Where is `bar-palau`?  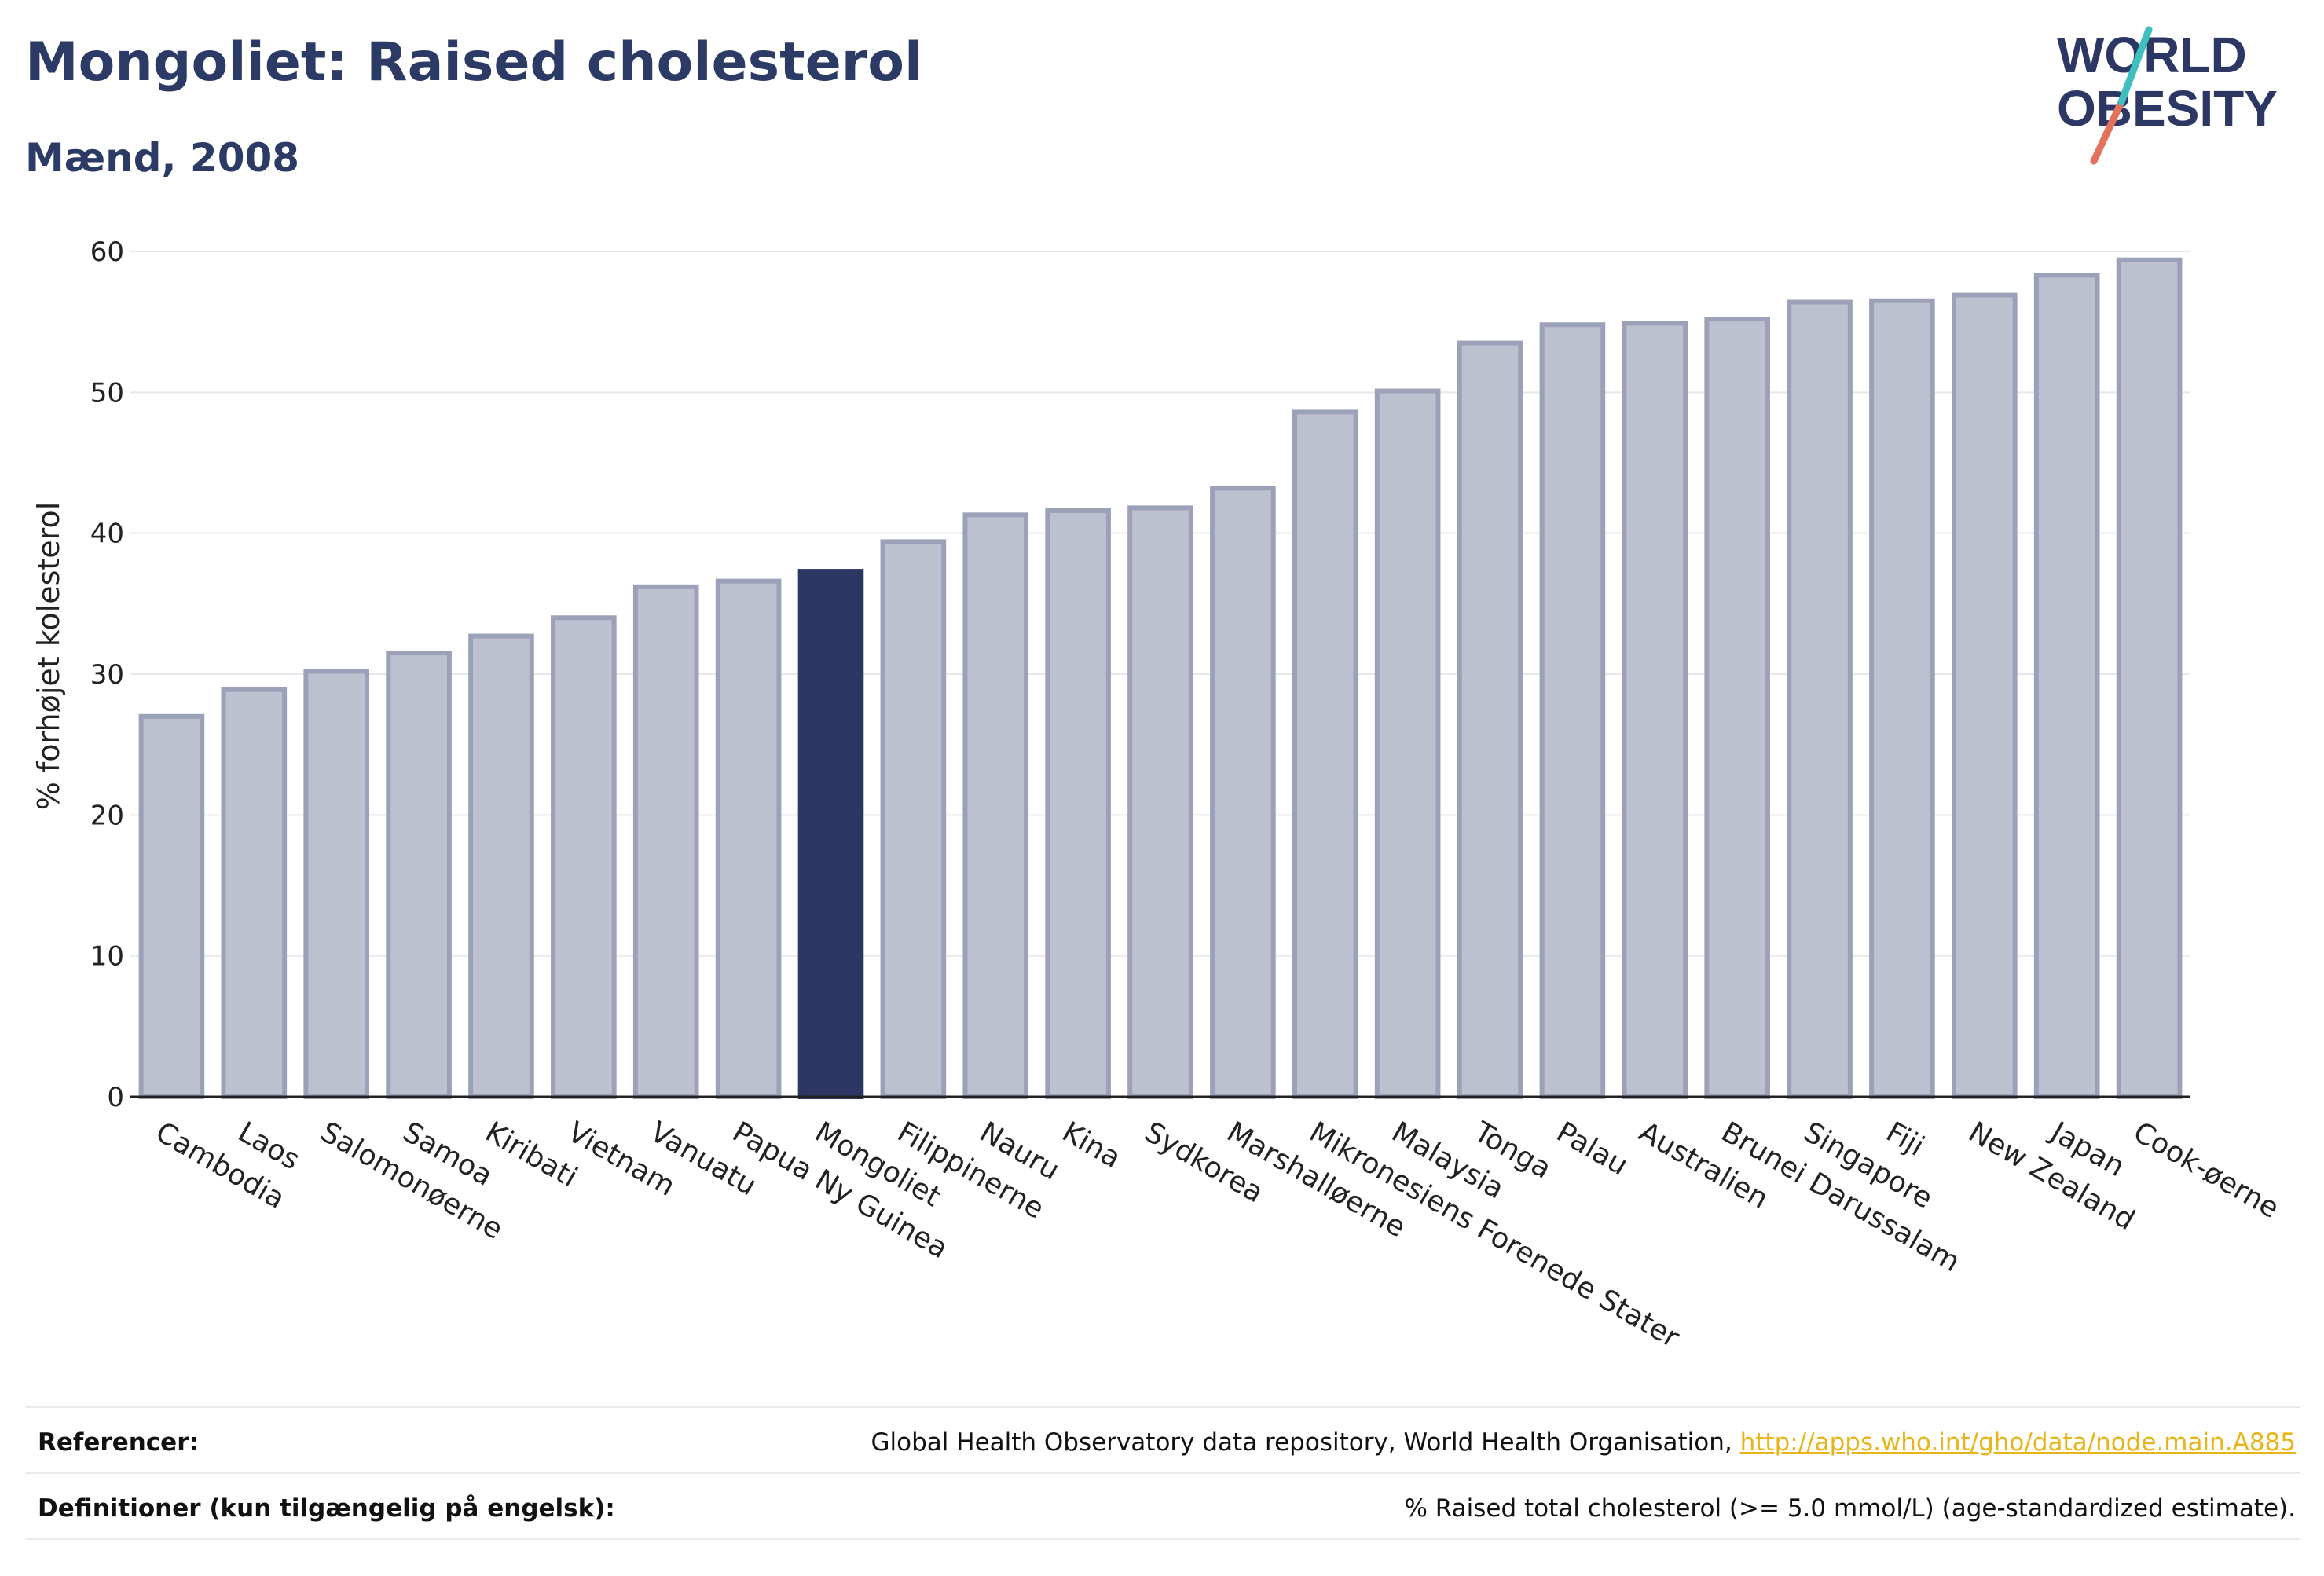 bar-palau is located at coordinates (1572, 710).